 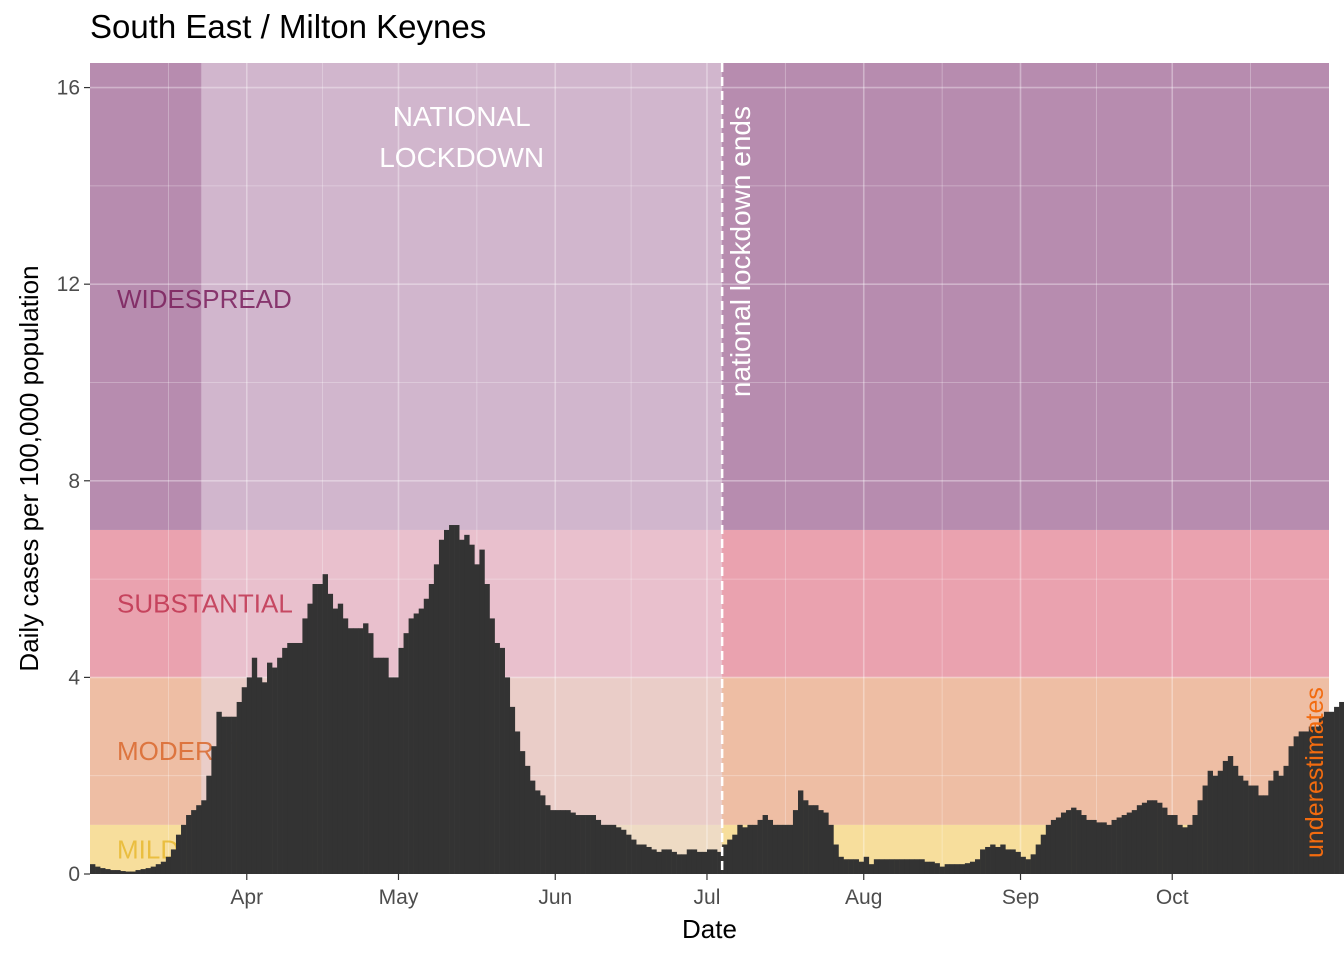 I want to click on x-tick-label: Apr, so click(x=246, y=897).